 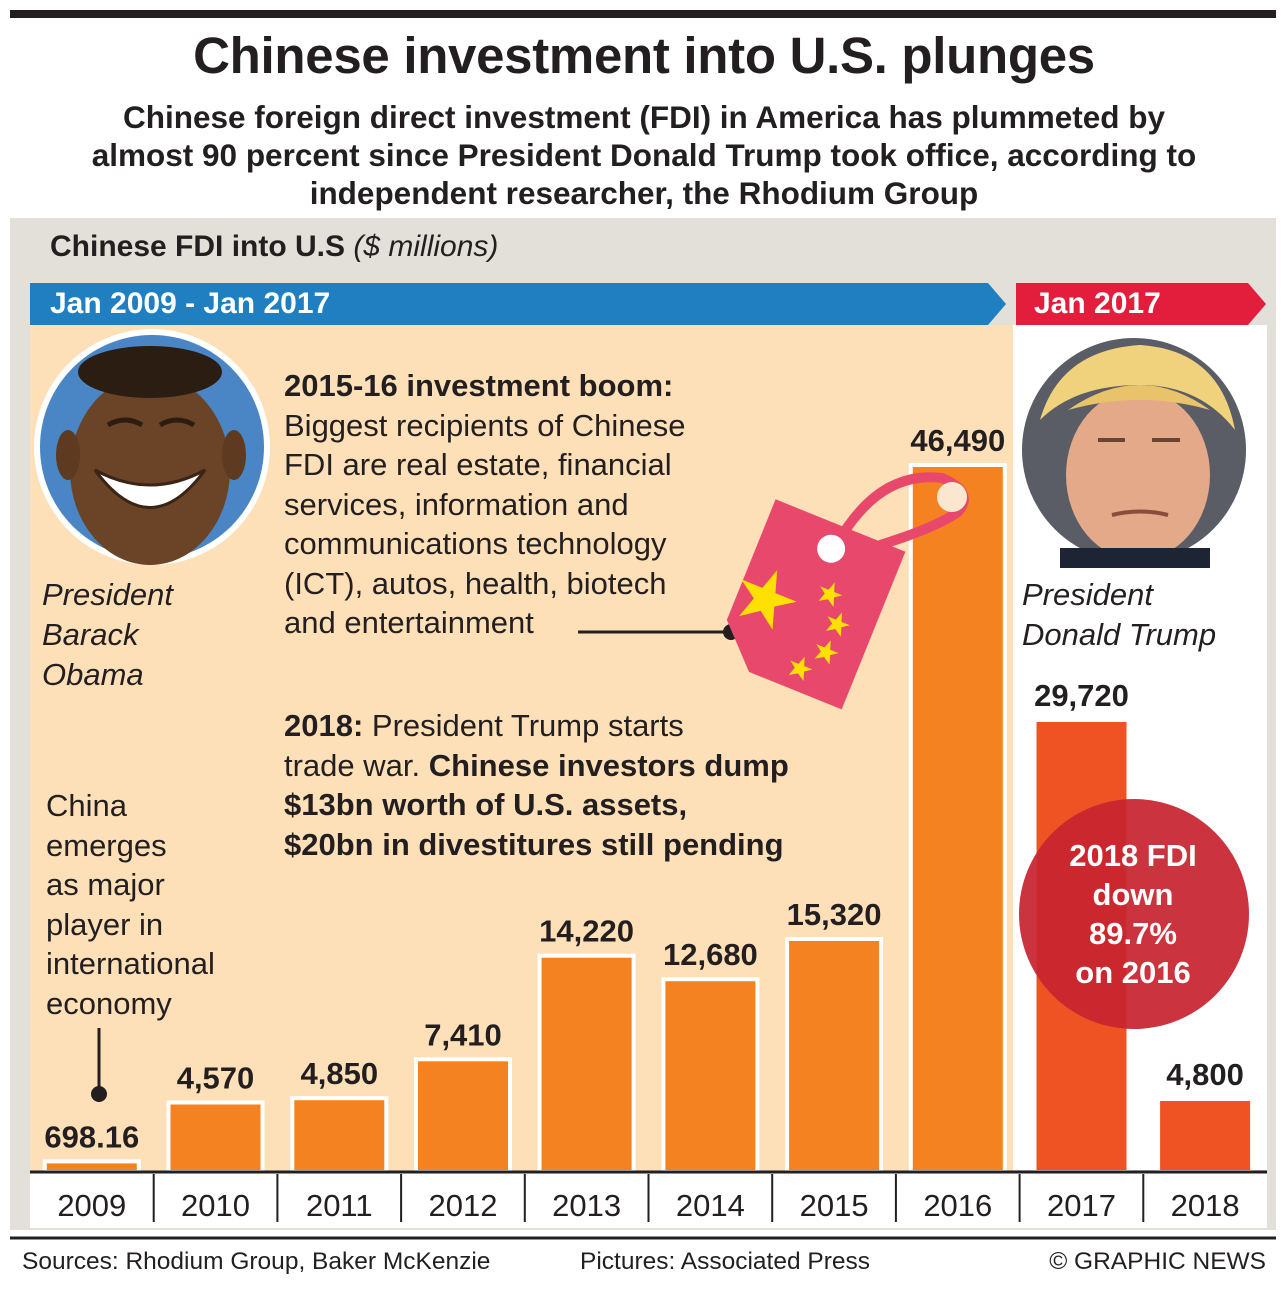 What do you see at coordinates (1119, 615) in the screenshot?
I see `trump-caption: President Donald Trump` at bounding box center [1119, 615].